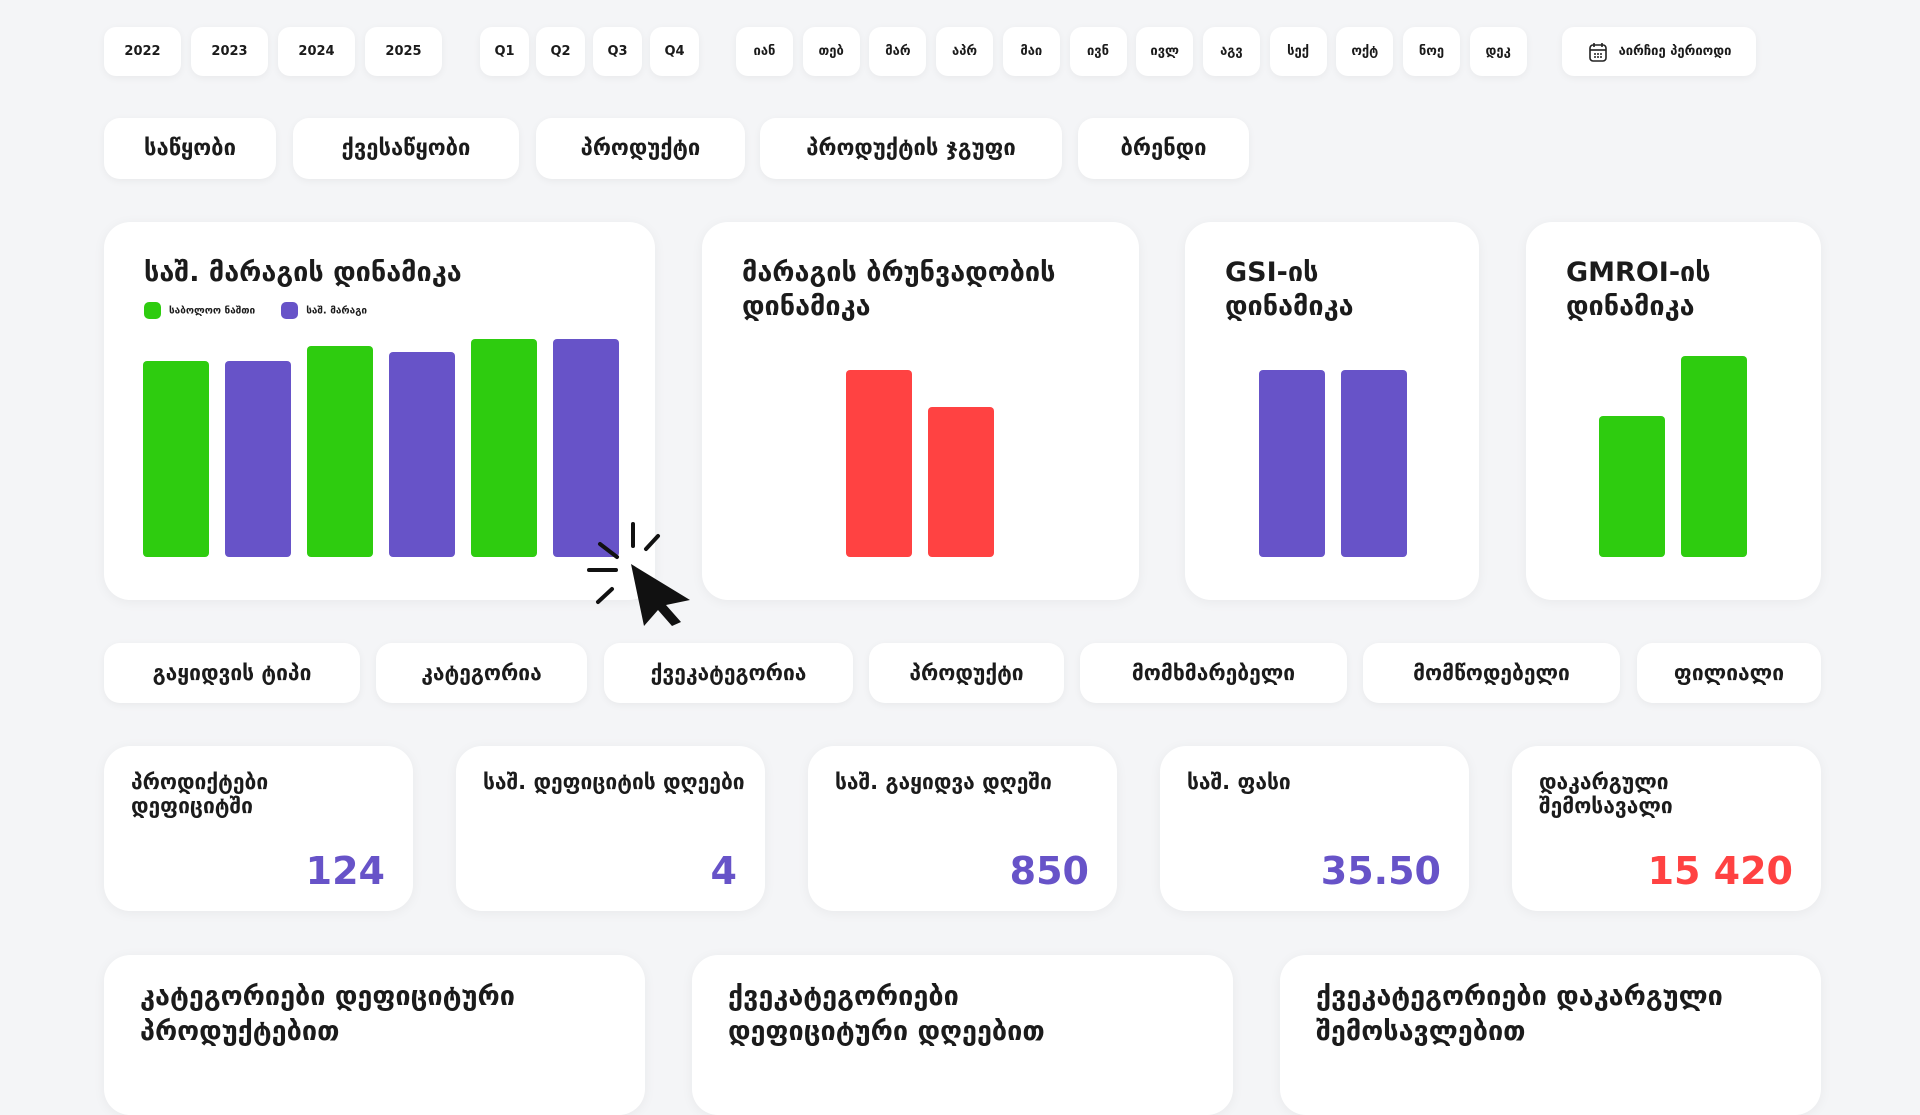  Describe the element at coordinates (1519, 1014) in the screenshot. I see `card-title: ქვეკატეგორიები დაკარგული შემოსავლებით` at that location.